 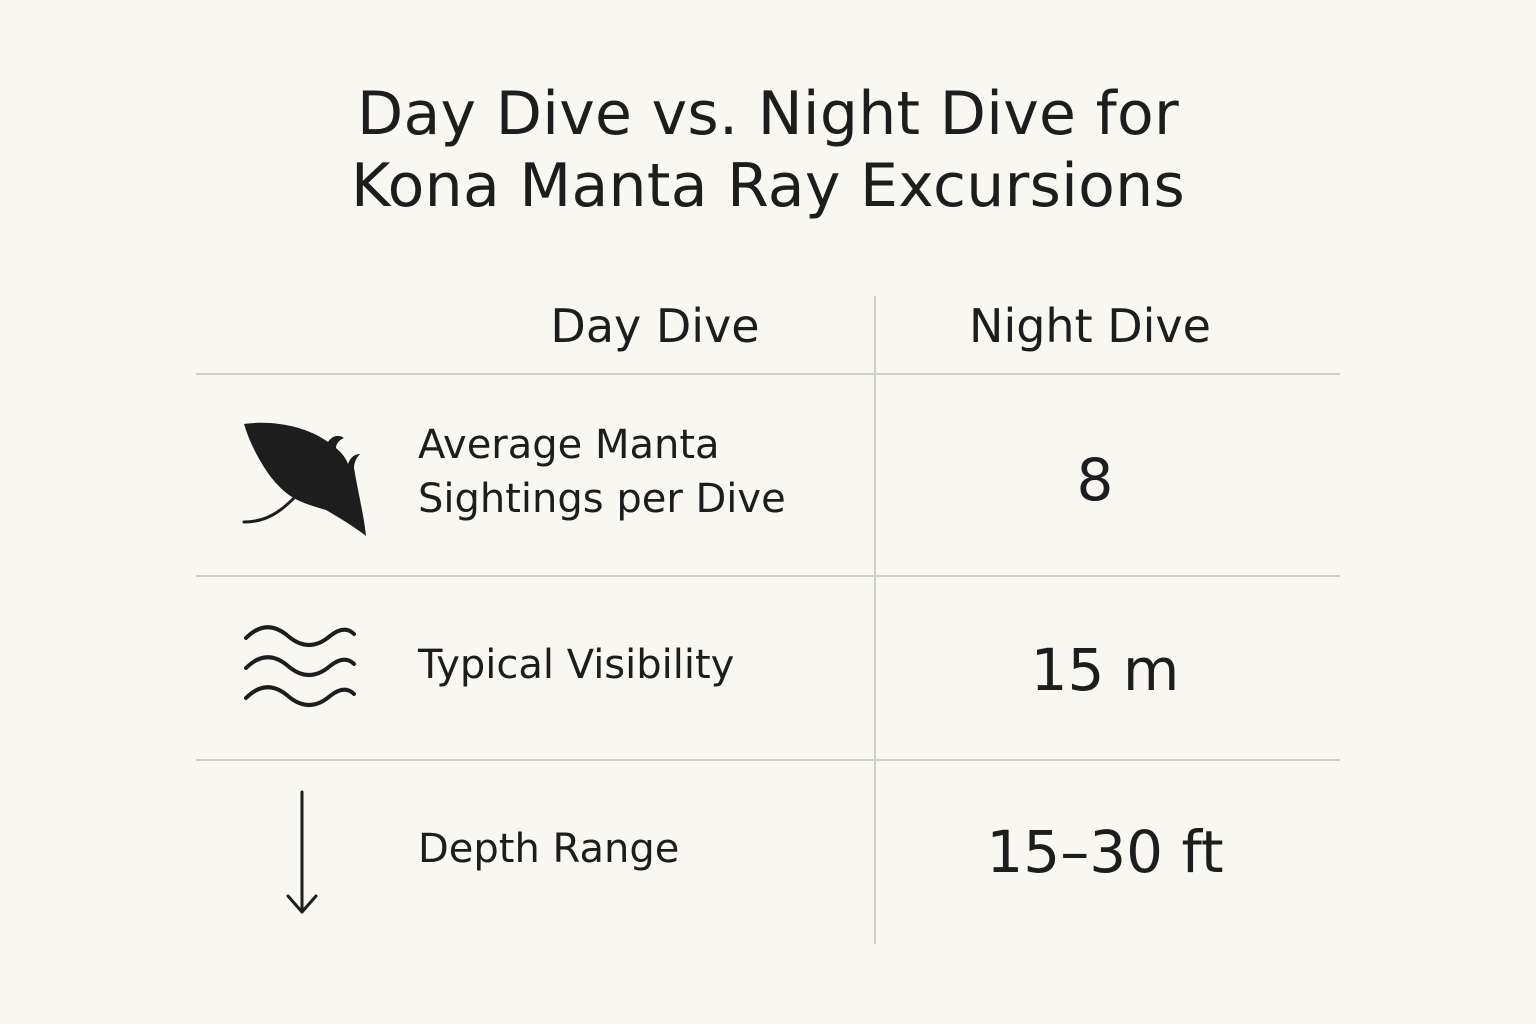 I want to click on row-label-manta-line-2: Sightings per Dive, so click(x=602, y=499).